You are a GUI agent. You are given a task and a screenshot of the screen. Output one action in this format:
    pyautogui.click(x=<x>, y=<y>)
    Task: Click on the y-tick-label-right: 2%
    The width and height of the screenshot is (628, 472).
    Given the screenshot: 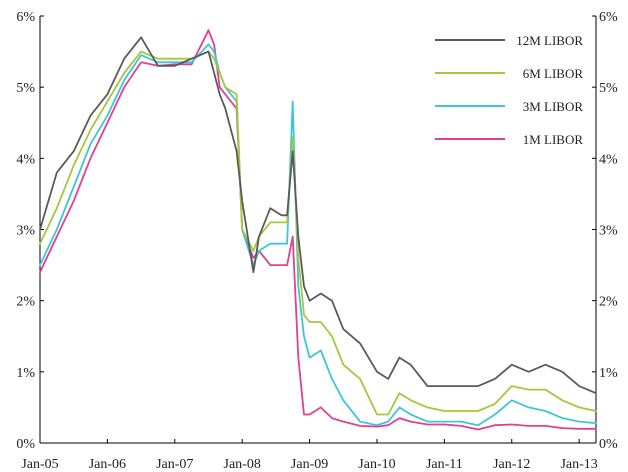 What is the action you would take?
    pyautogui.click(x=608, y=302)
    